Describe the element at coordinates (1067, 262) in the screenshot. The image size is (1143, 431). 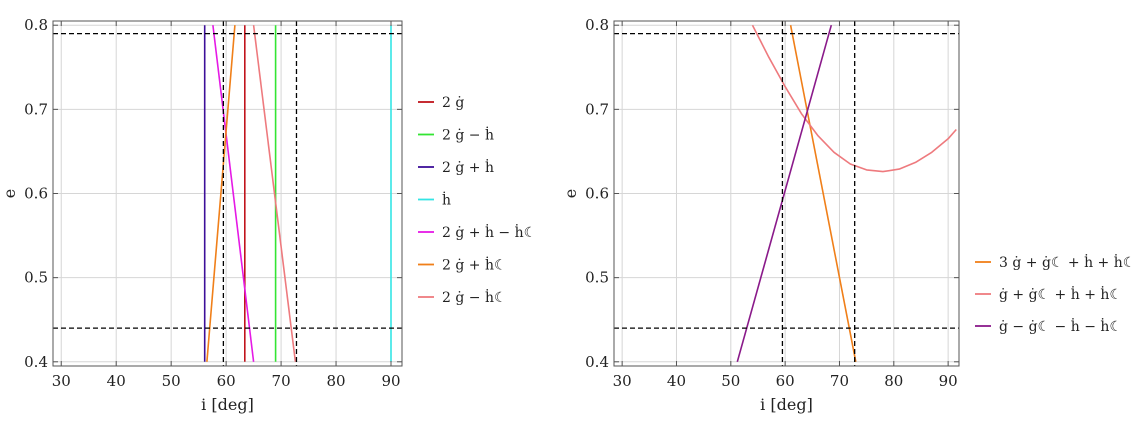
I see `legend-label-1: 3 ġ + ġ☾ + ḣ + ḣ☾` at that location.